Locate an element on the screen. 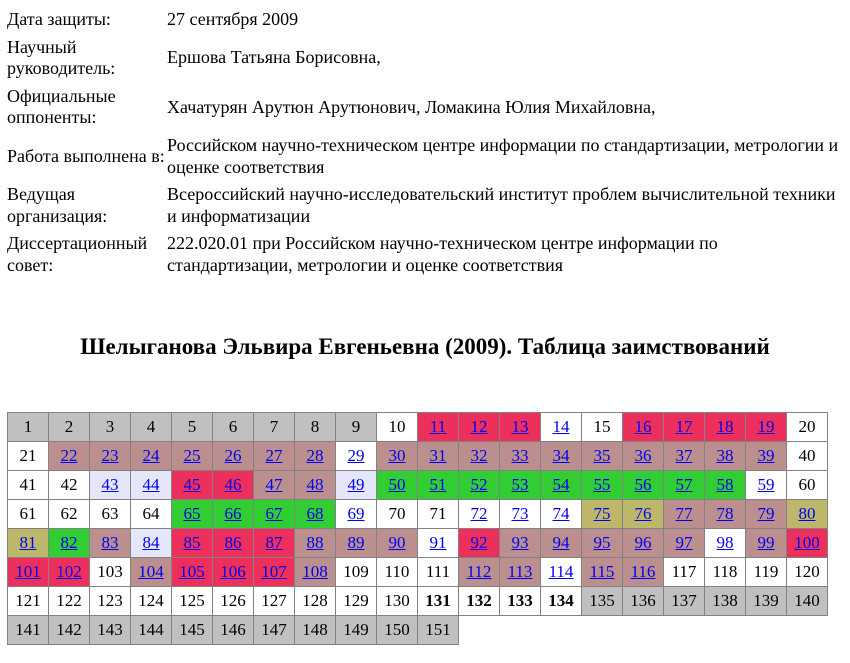 The height and width of the screenshot is (663, 850). page-link: 94 is located at coordinates (561, 542).